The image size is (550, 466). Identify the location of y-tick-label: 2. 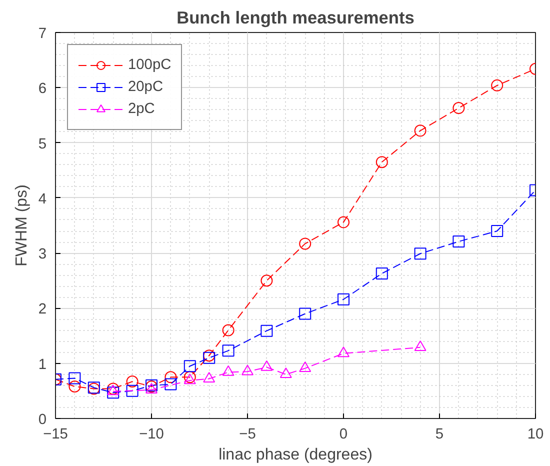
(42, 310).